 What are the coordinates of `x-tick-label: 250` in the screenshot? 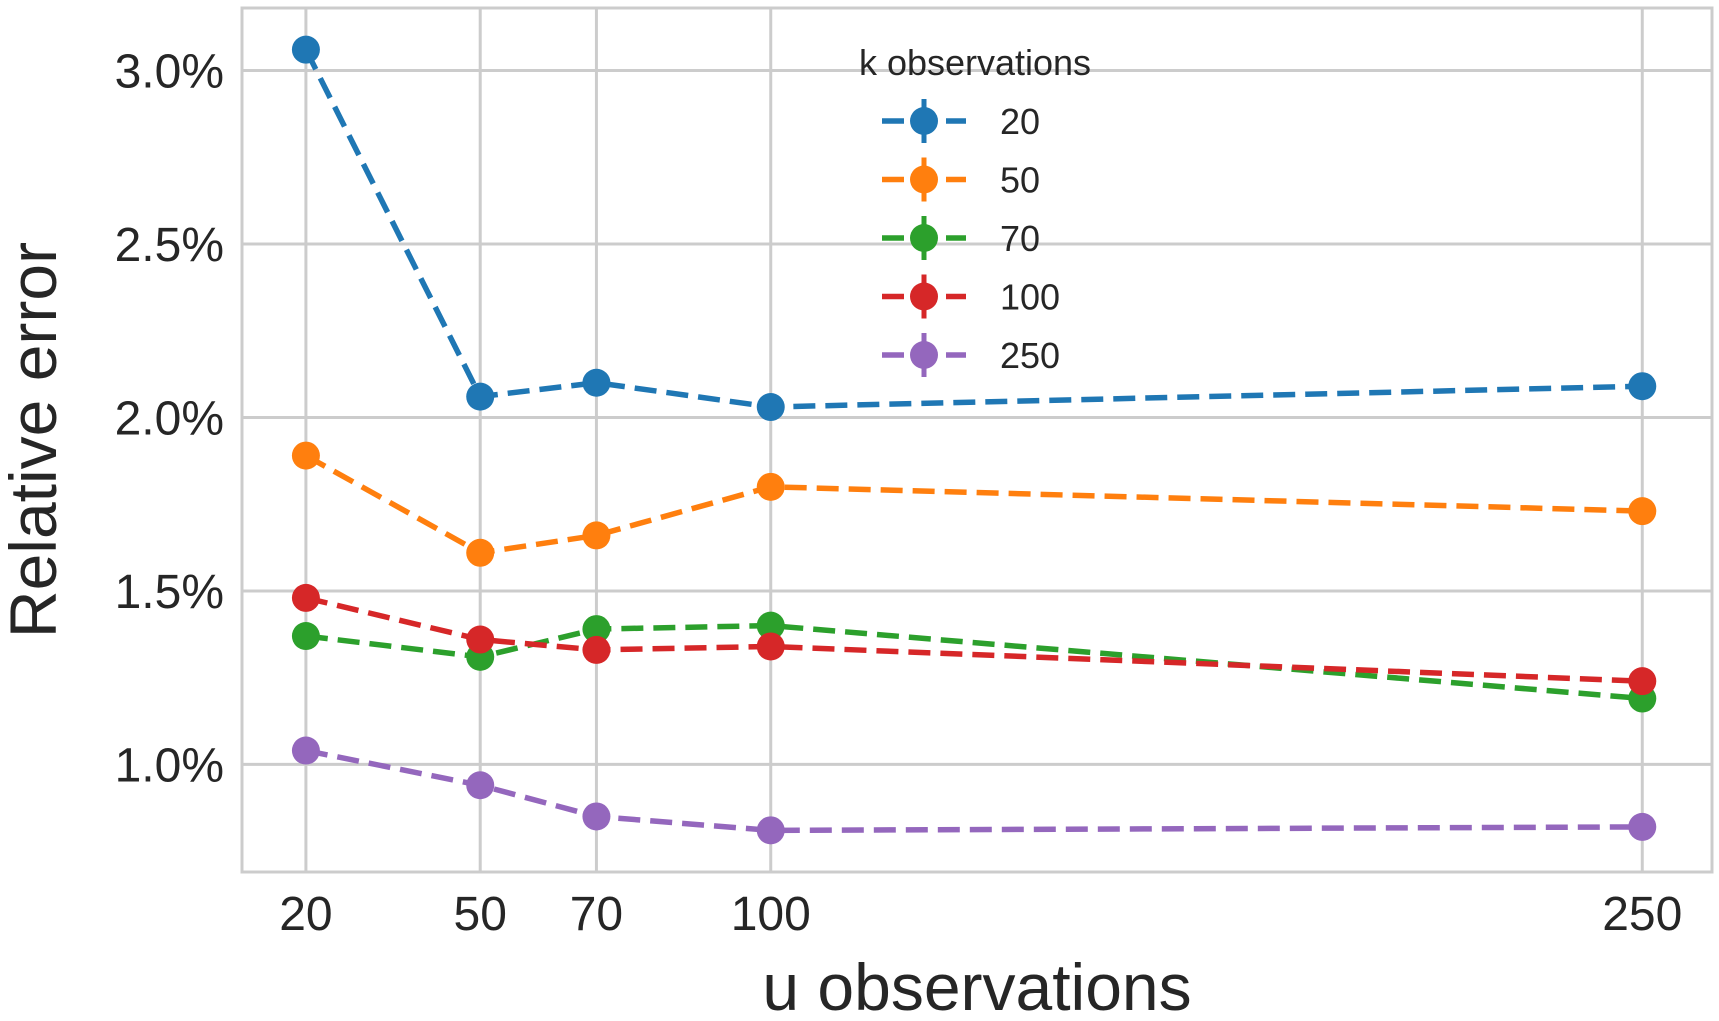 It's located at (1642, 914).